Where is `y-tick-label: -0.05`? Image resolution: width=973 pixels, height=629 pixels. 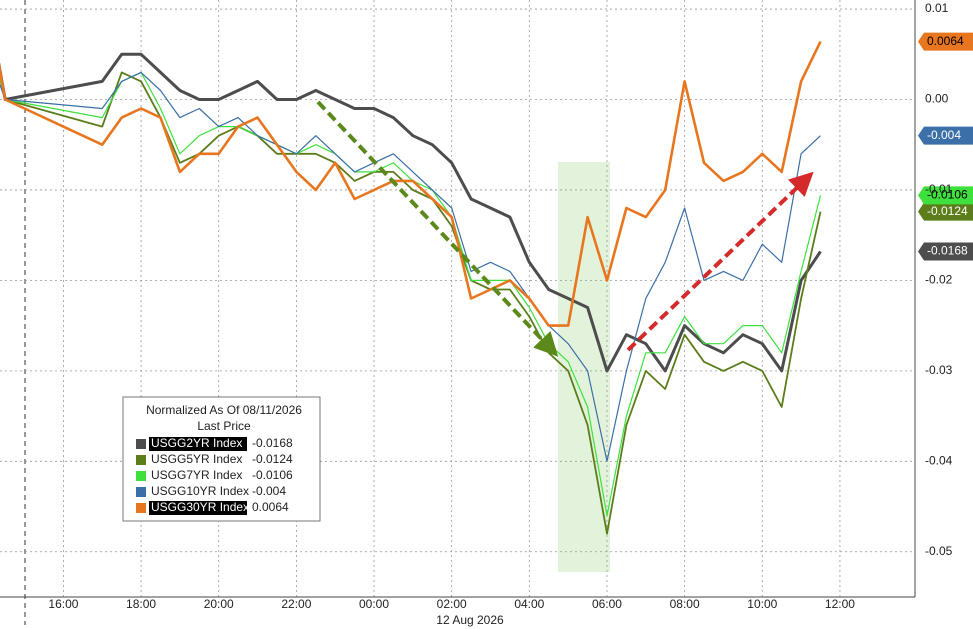
y-tick-label: -0.05 is located at coordinates (939, 551).